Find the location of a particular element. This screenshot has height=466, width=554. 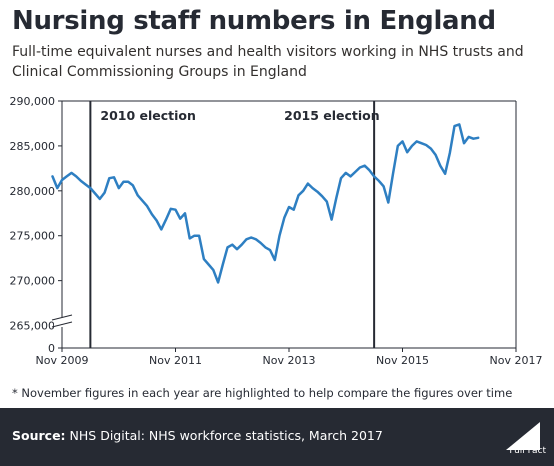

election-label: 2010 election is located at coordinates (148, 115).